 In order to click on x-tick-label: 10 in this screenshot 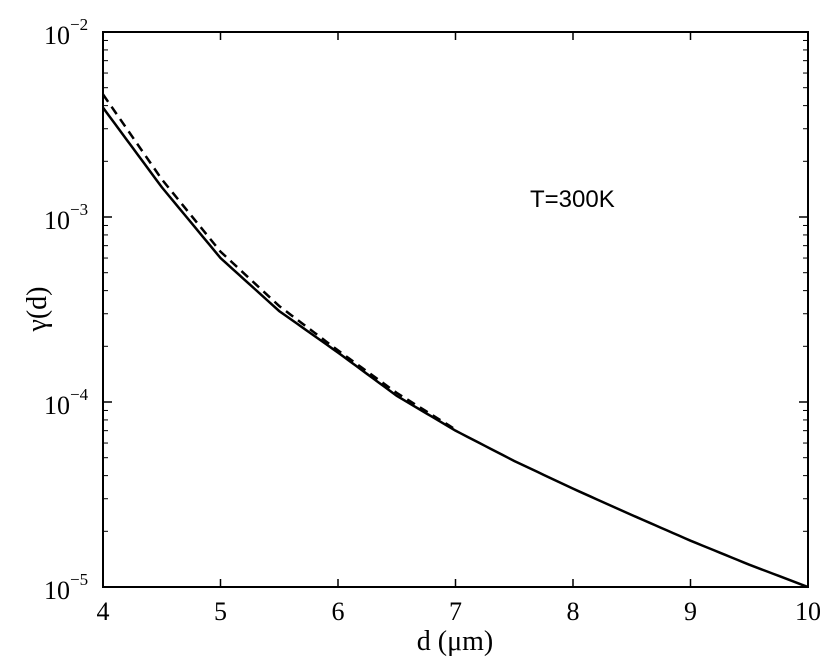, I will do `click(808, 611)`.